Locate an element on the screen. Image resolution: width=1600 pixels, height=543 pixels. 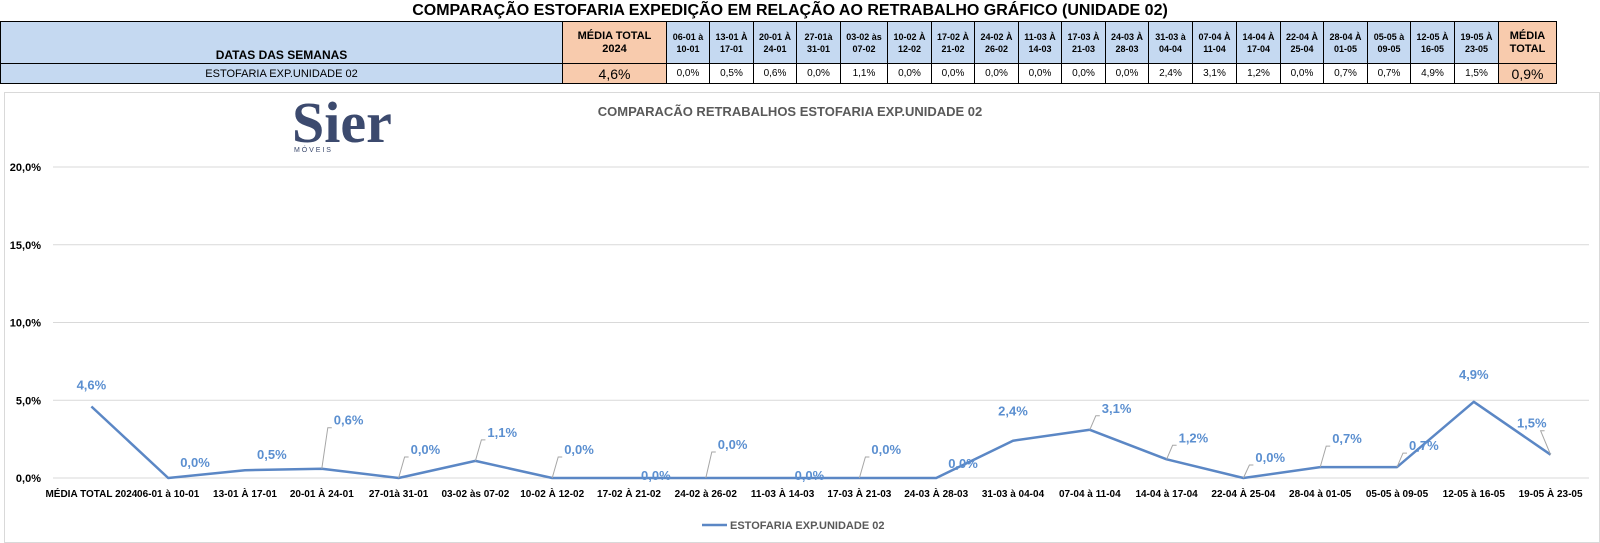
week-header-cell: 28-04 À 01-05 is located at coordinates (1345, 42).